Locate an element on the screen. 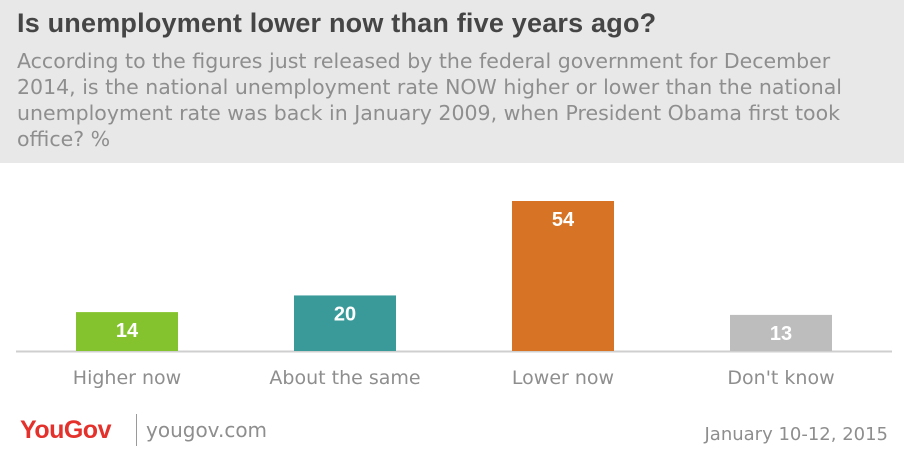  bar-don-t-know is located at coordinates (781, 332).